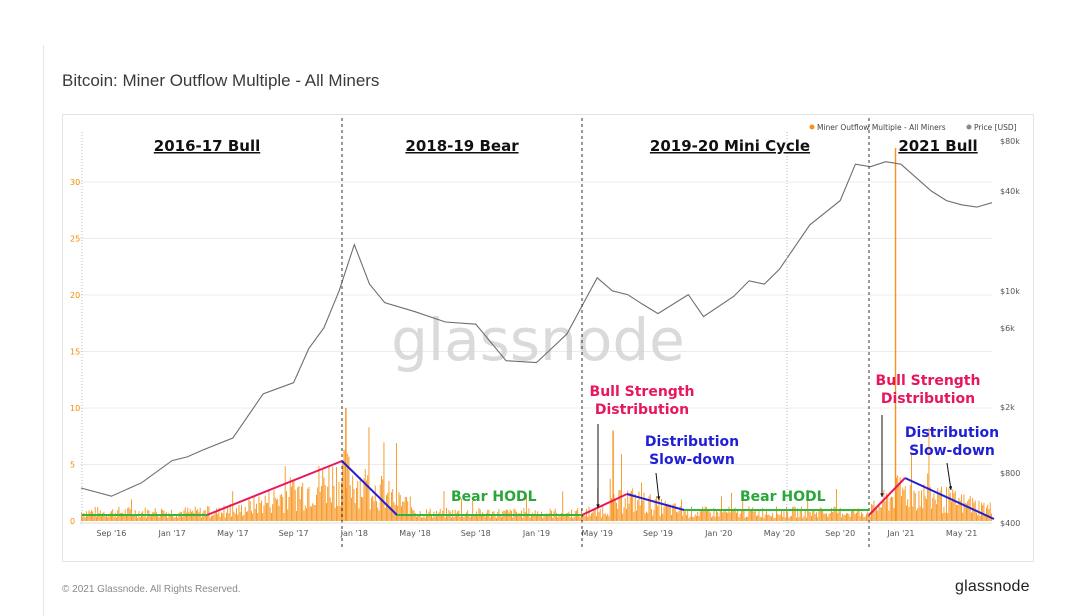 This screenshot has width=1080, height=616. I want to click on annotation-bear-hodl-2: Bear HODL, so click(783, 497).